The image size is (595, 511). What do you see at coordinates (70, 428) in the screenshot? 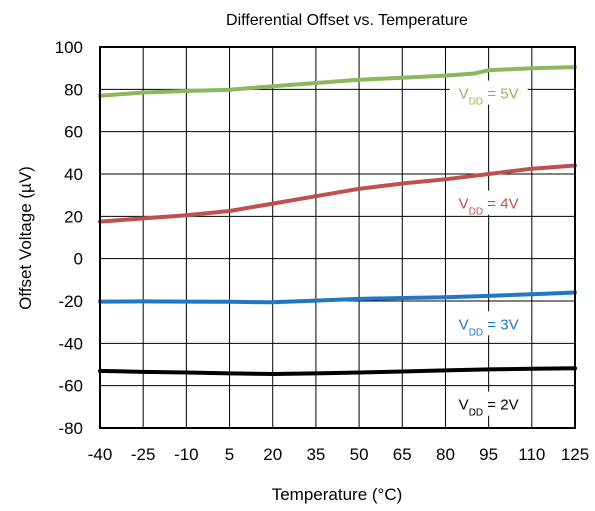
I see `y-tick-label: -80` at bounding box center [70, 428].